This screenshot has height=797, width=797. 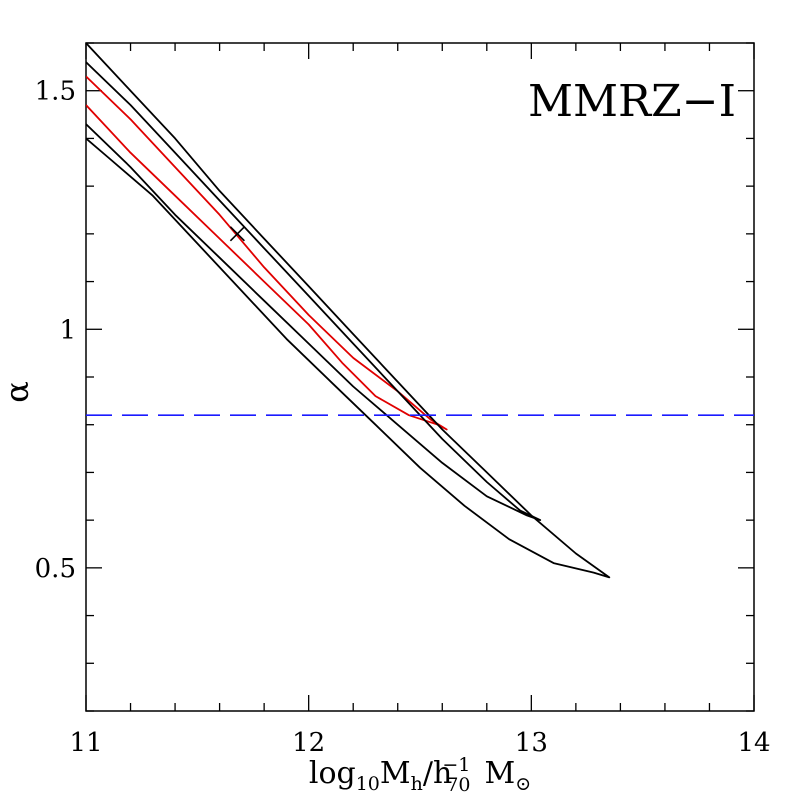 What do you see at coordinates (420, 775) in the screenshot?
I see `x-axis-title: log10Mh/h−1 70 M⊙` at bounding box center [420, 775].